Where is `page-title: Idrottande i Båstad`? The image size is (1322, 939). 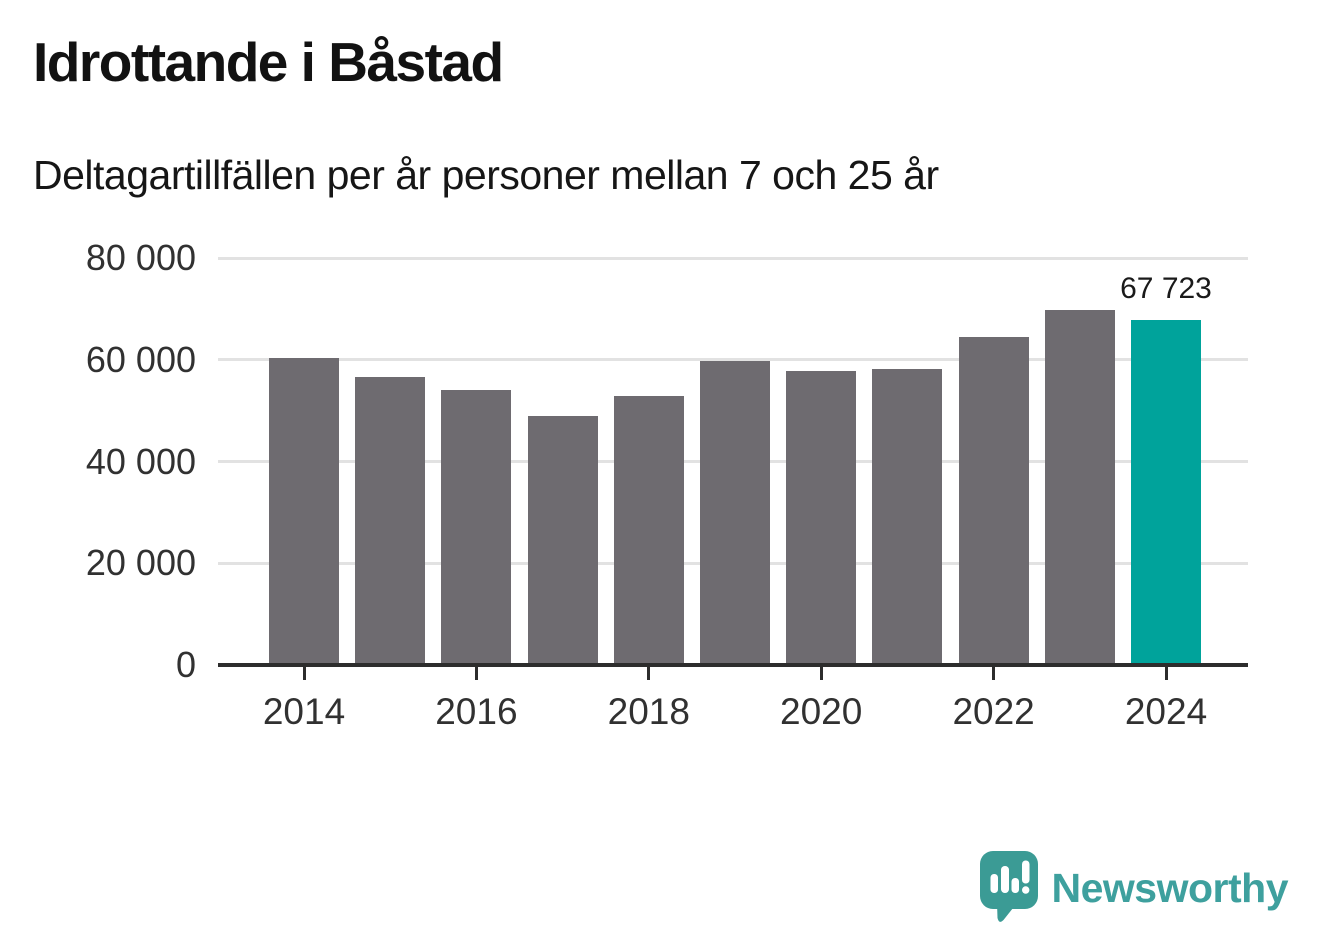
page-title: Idrottande i Båstad is located at coordinates (268, 62).